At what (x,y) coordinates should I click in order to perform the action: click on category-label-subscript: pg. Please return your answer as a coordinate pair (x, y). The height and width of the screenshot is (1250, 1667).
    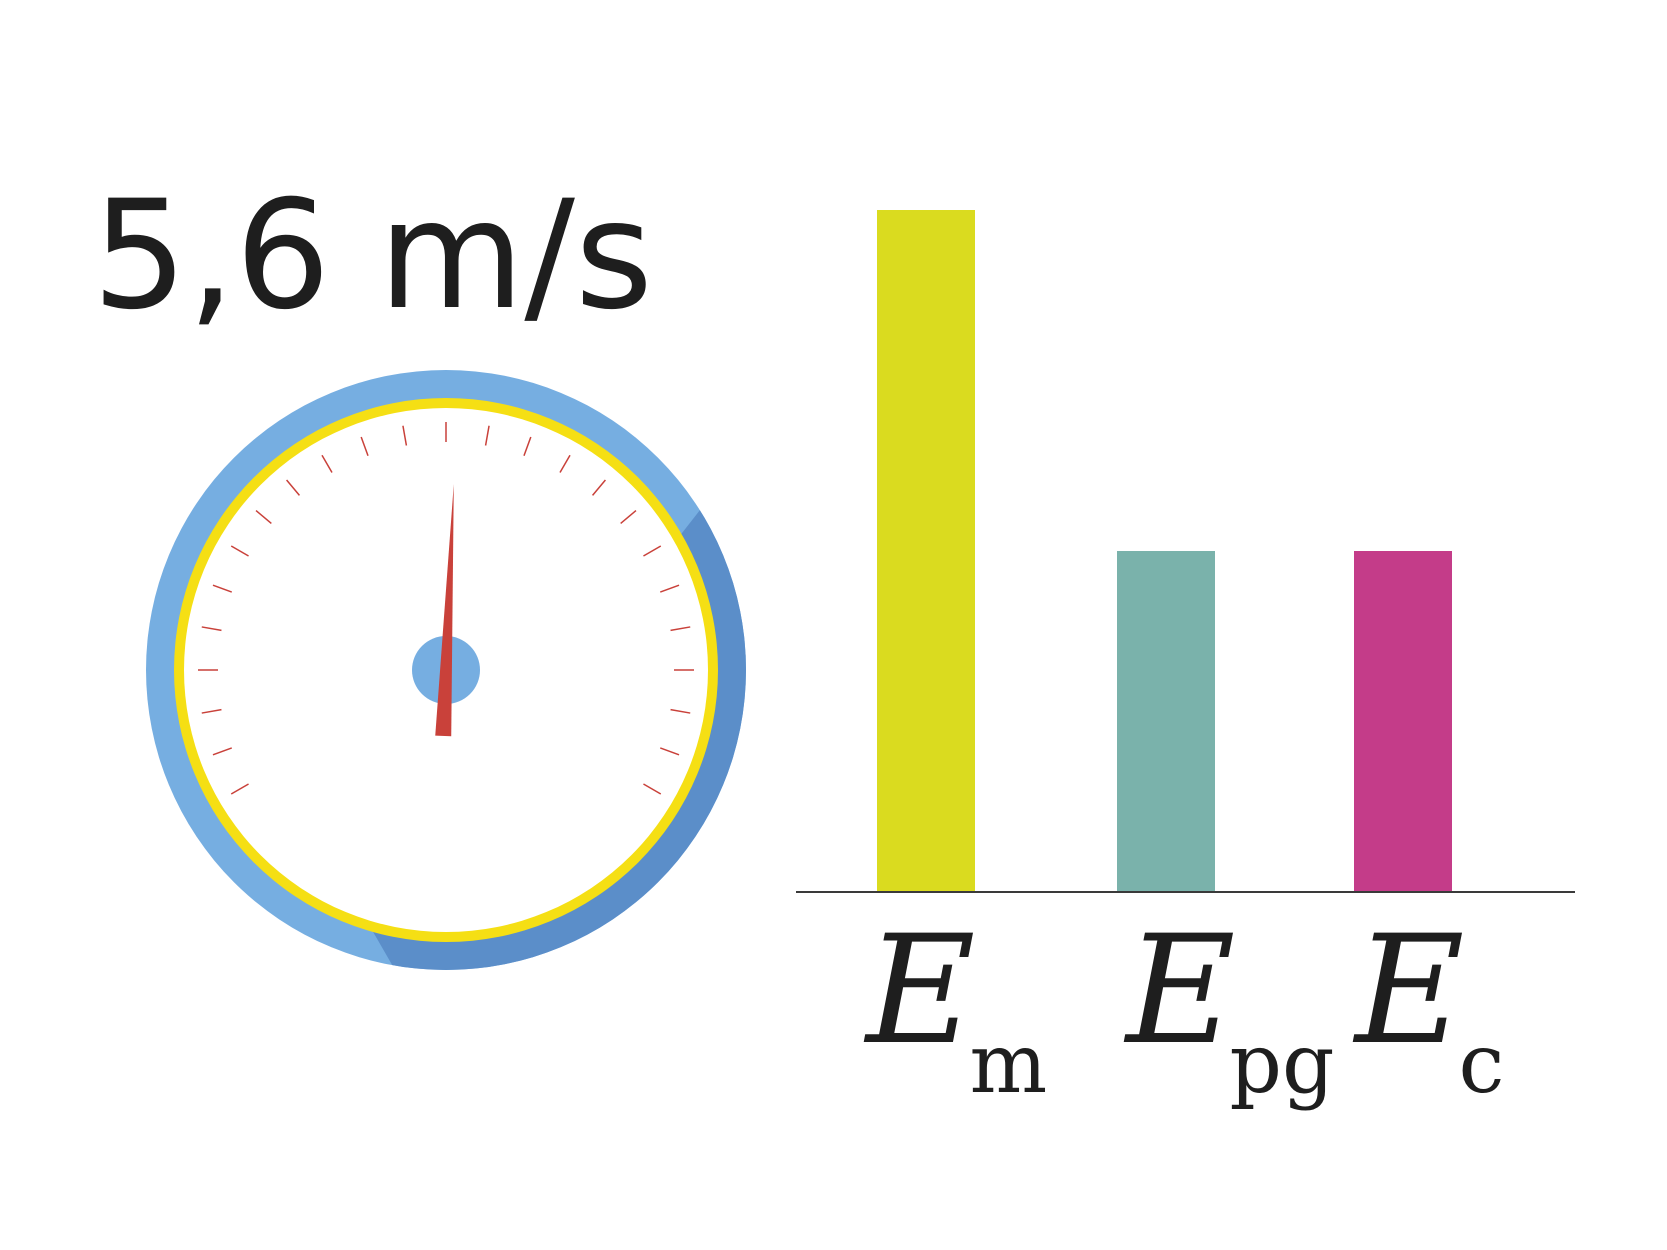
    Looking at the image, I should click on (1282, 1064).